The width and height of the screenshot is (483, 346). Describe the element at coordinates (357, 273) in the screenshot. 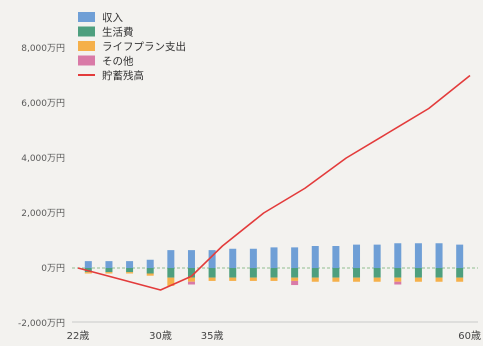

I see `bar-生活費-49` at that location.